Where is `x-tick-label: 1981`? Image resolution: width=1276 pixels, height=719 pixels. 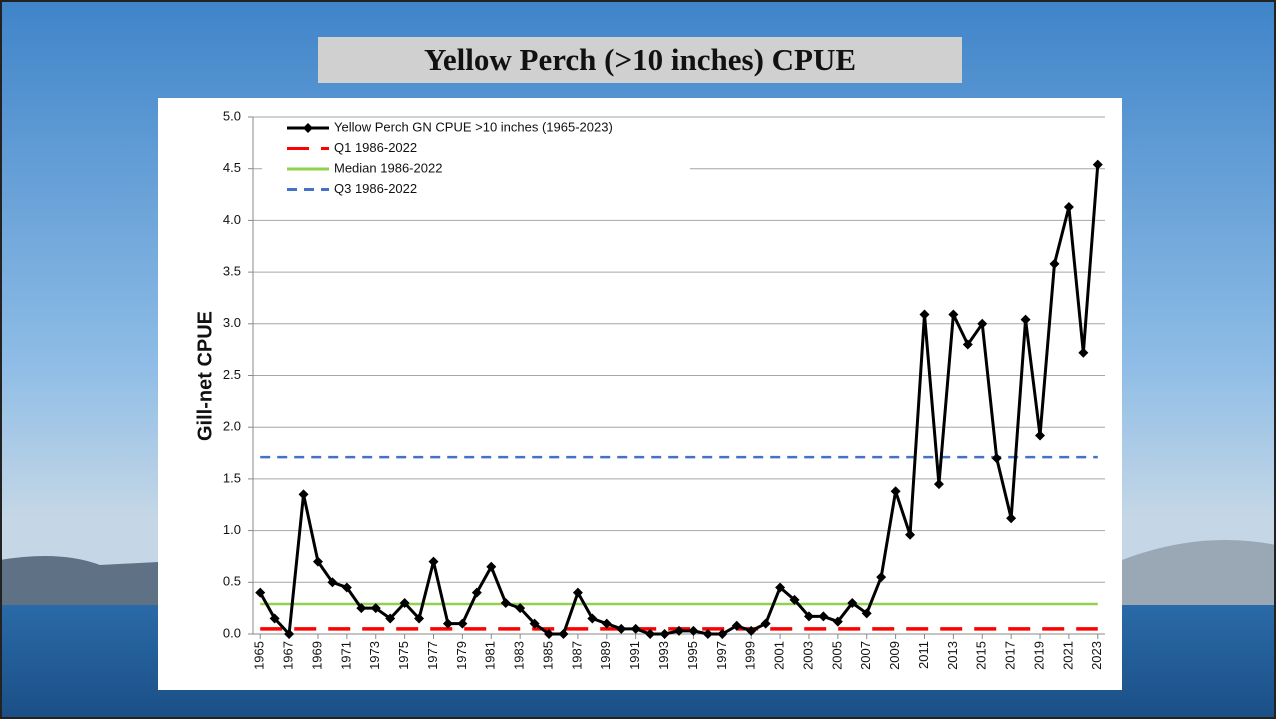 x-tick-label: 1981 is located at coordinates (490, 655).